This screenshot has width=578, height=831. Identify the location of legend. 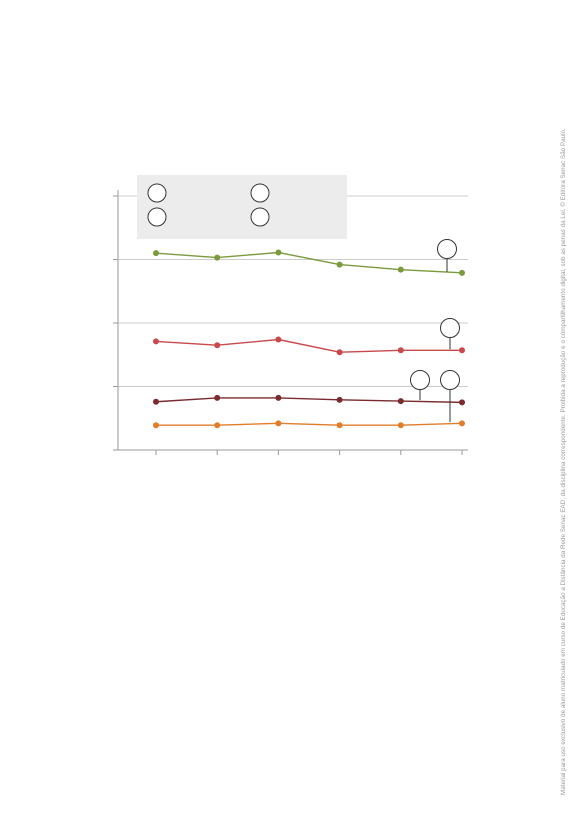
(208, 205).